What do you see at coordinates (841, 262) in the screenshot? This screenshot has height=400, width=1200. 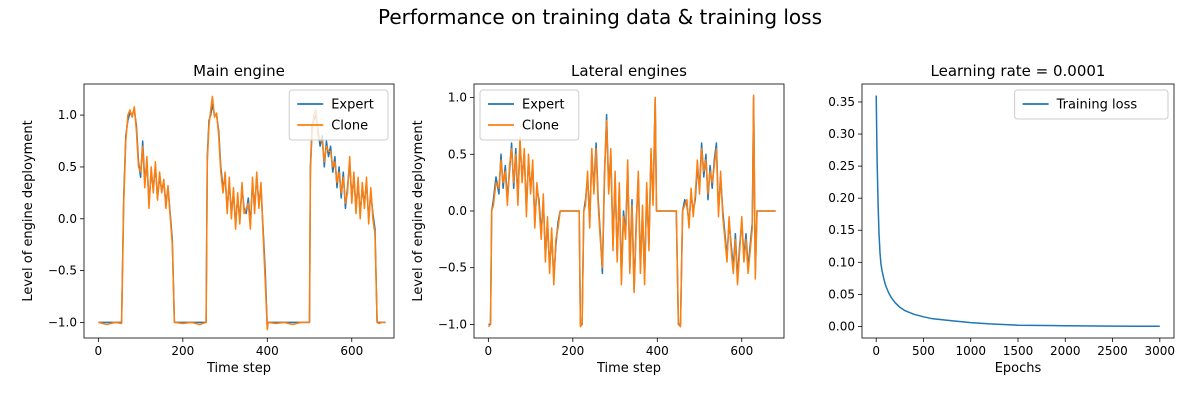 I see `y-tick-label: 0.10` at bounding box center [841, 262].